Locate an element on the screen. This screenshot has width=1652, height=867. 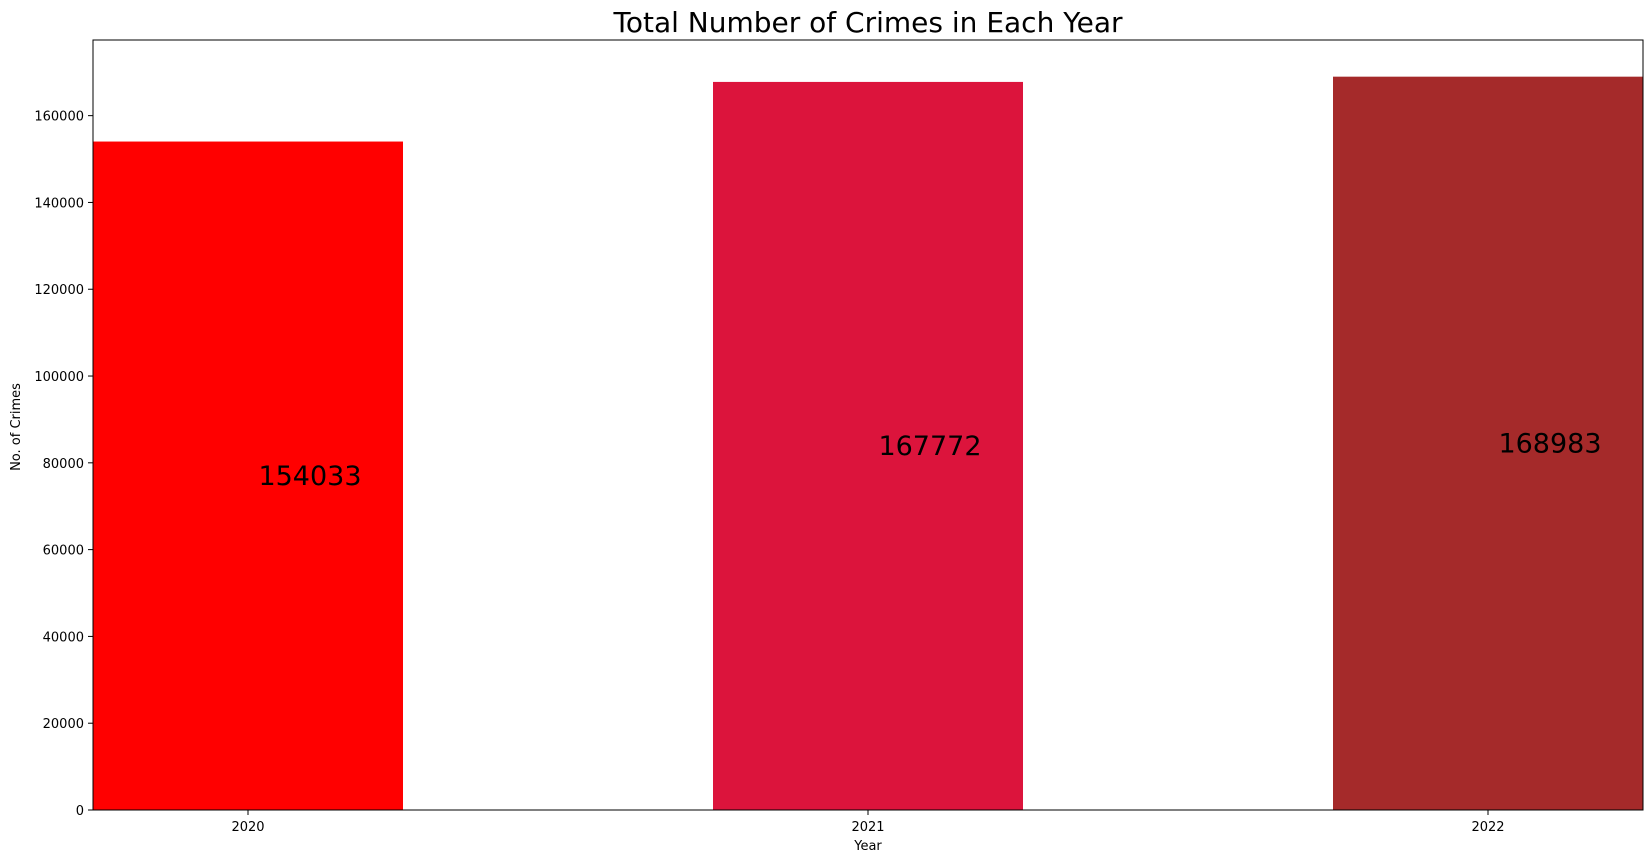
value-labels-layer: 154033 167772 168983 is located at coordinates (929, 459).